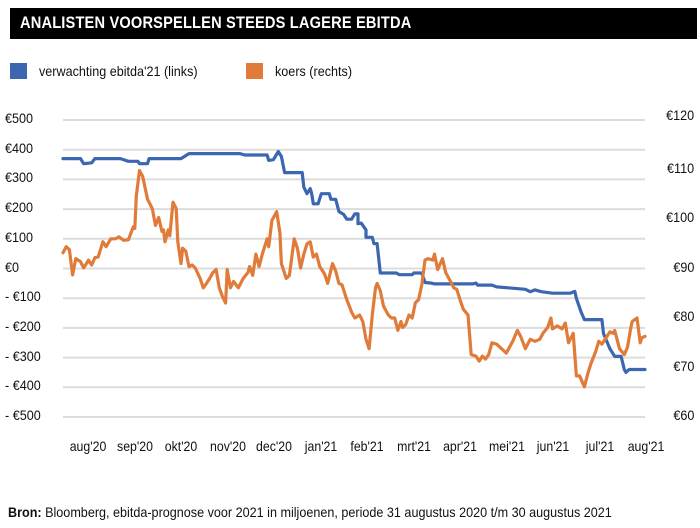 The image size is (700, 528). Describe the element at coordinates (683, 365) in the screenshot. I see `y-right-tick-label: €70` at that location.